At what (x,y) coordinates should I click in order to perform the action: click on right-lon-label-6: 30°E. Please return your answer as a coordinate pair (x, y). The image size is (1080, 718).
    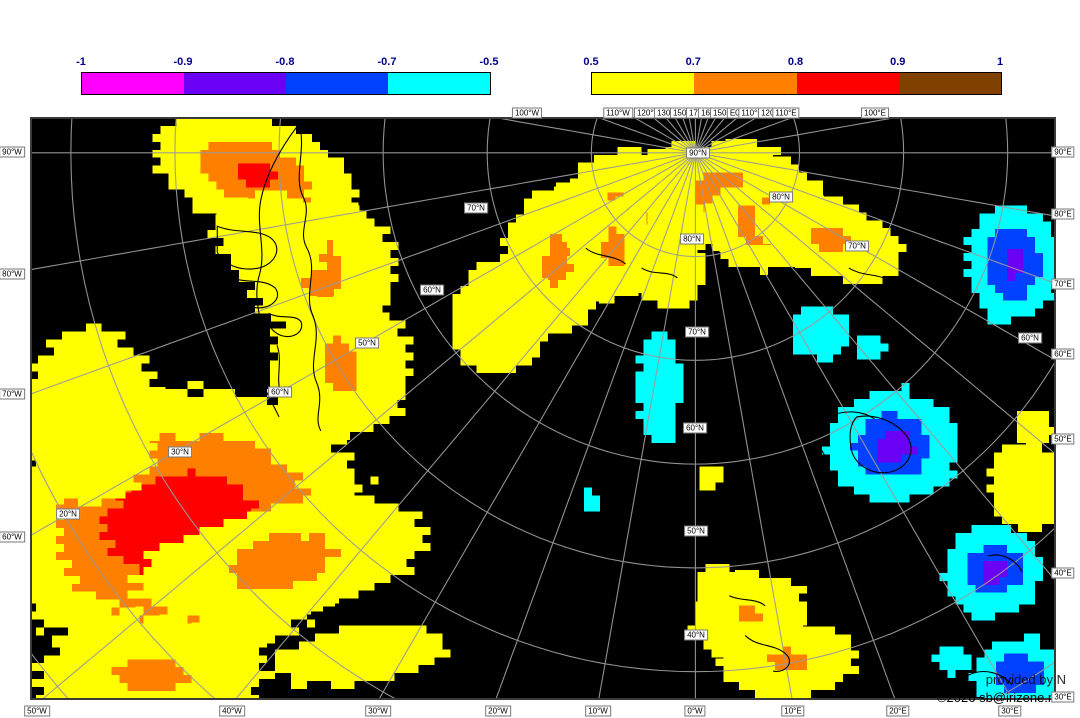
    Looking at the image, I should click on (1063, 697).